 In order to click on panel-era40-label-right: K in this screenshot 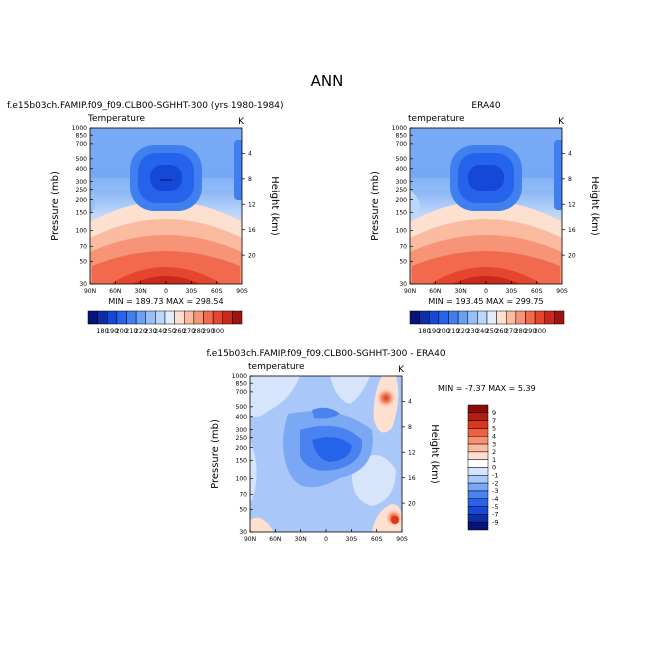, I will do `click(561, 122)`.